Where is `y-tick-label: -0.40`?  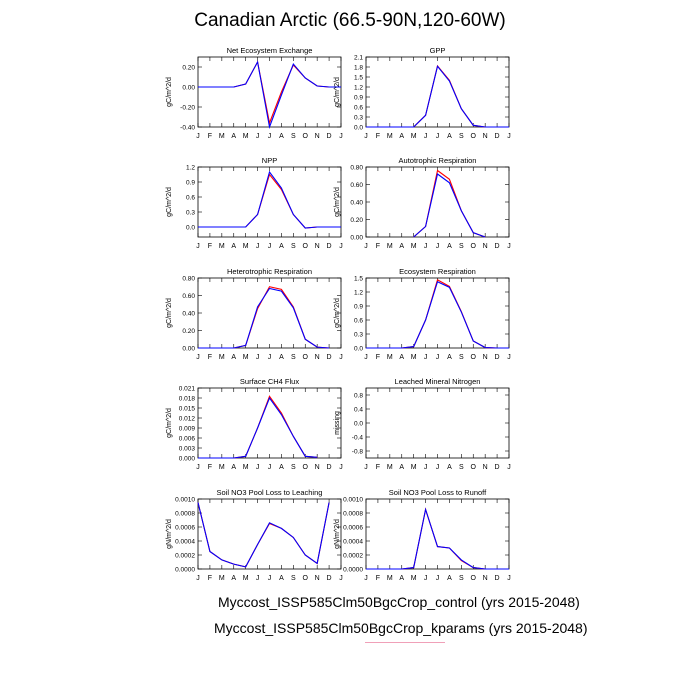 y-tick-label: -0.40 is located at coordinates (187, 128).